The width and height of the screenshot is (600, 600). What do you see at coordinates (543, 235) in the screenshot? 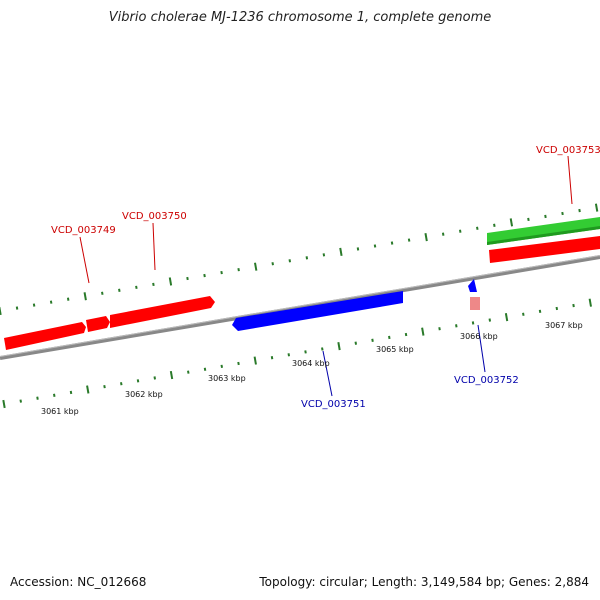
I see `feature-rna-shade` at bounding box center [543, 235].